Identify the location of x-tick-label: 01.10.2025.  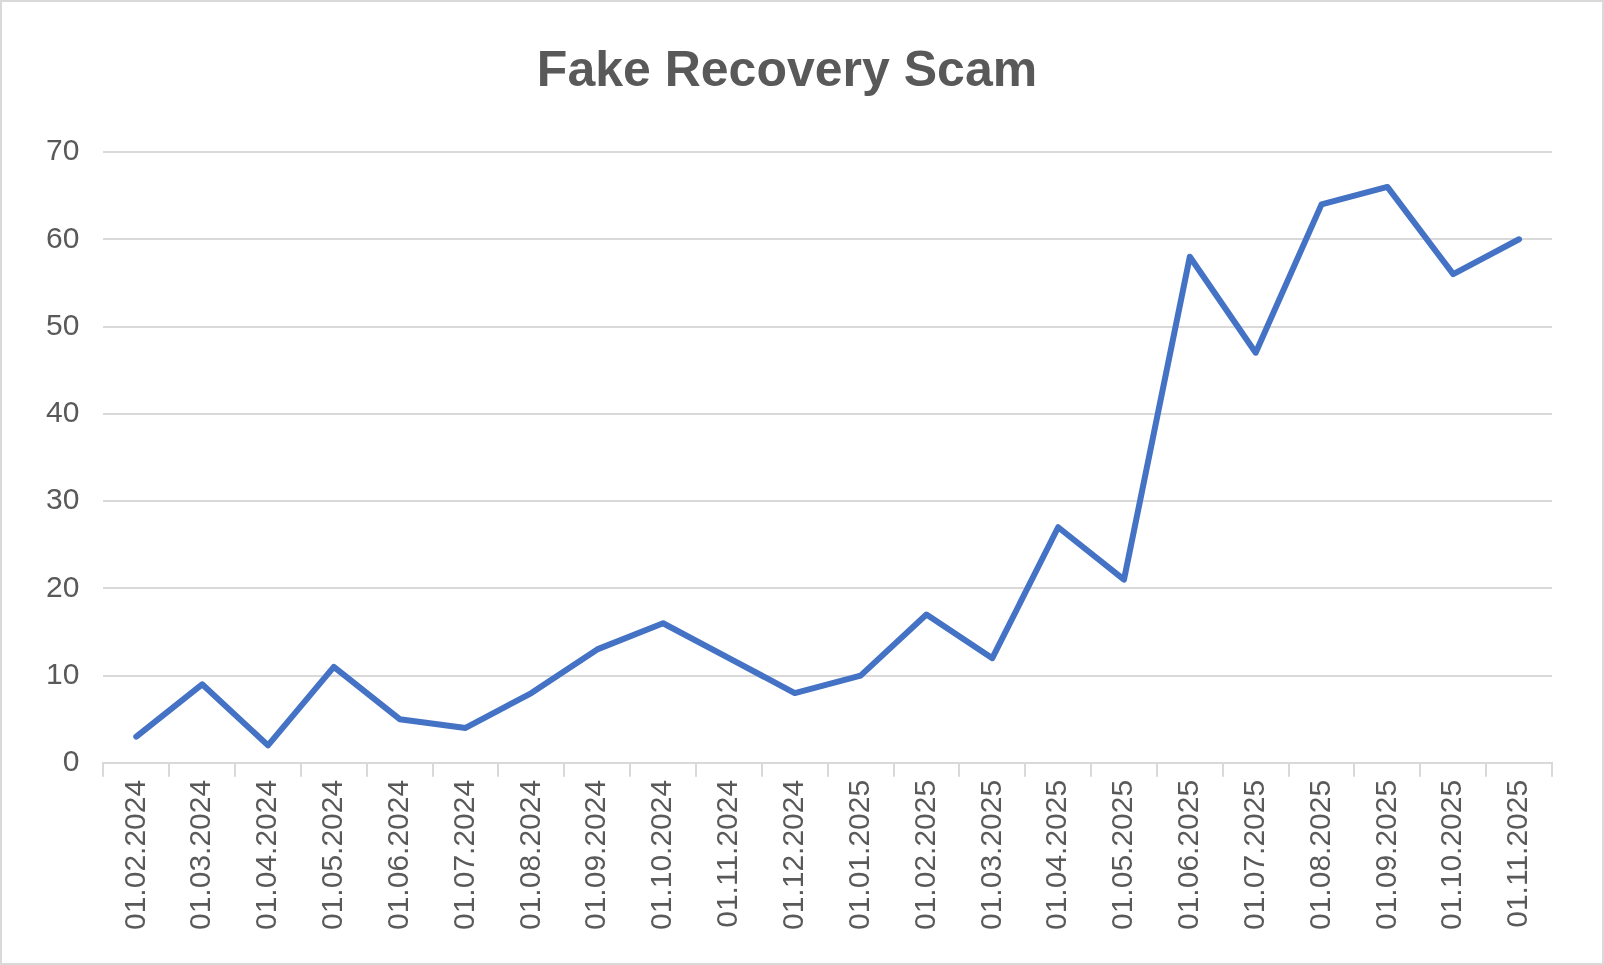
(1451, 855).